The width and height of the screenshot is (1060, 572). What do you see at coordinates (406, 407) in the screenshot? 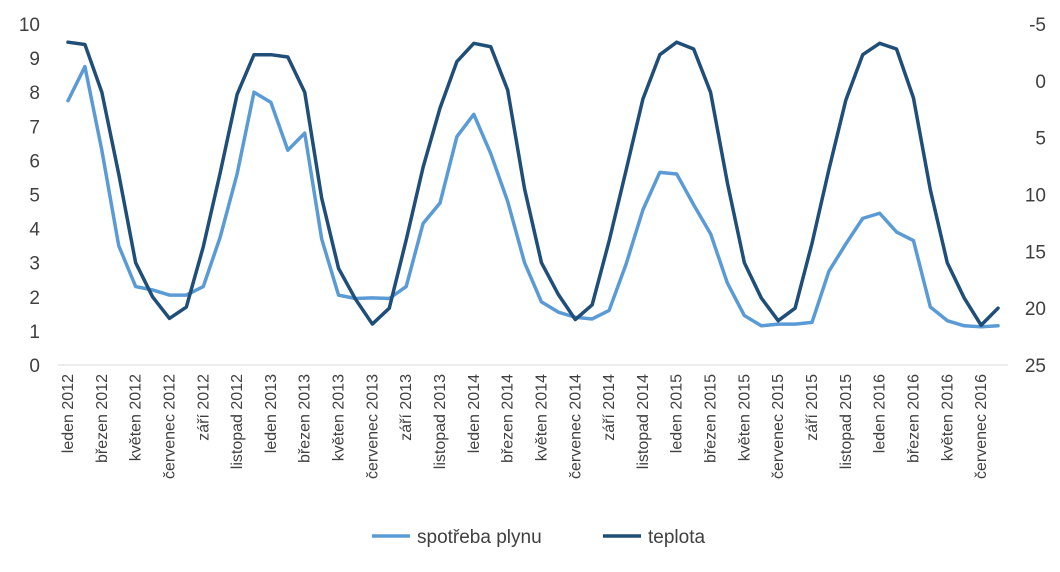
I see `x-tick-label: září 2013` at bounding box center [406, 407].